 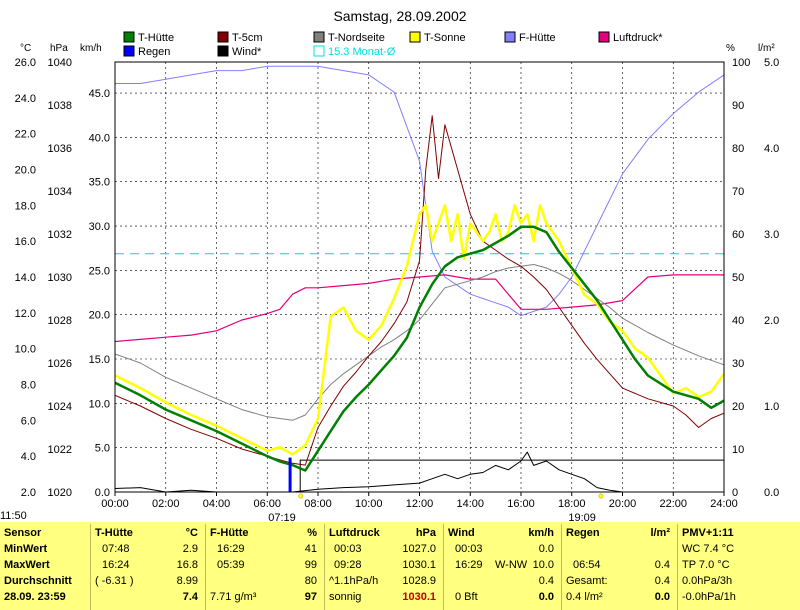 I want to click on legend-item-t-huette: T-Hütte, so click(x=148, y=37).